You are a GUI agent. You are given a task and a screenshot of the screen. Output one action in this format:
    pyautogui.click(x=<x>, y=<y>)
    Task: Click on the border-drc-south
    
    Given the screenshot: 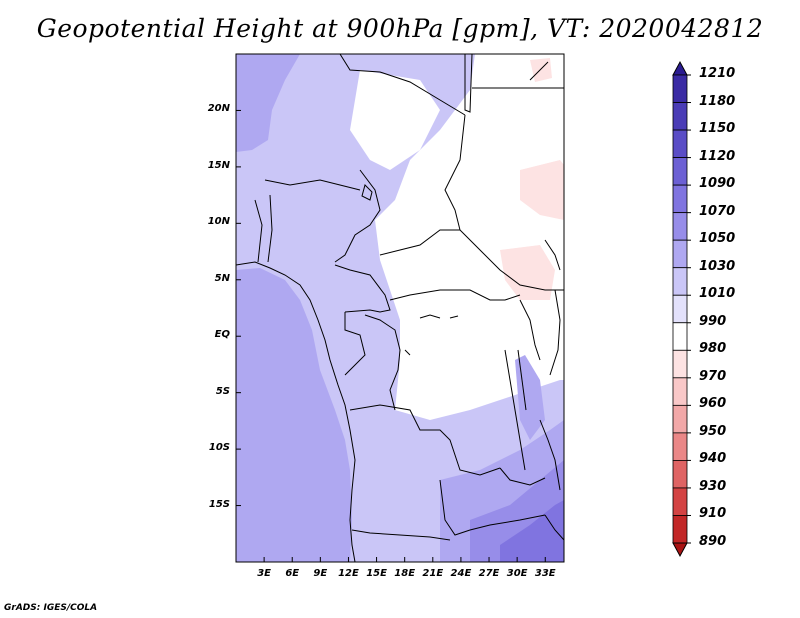 What is the action you would take?
    pyautogui.click(x=425, y=440)
    